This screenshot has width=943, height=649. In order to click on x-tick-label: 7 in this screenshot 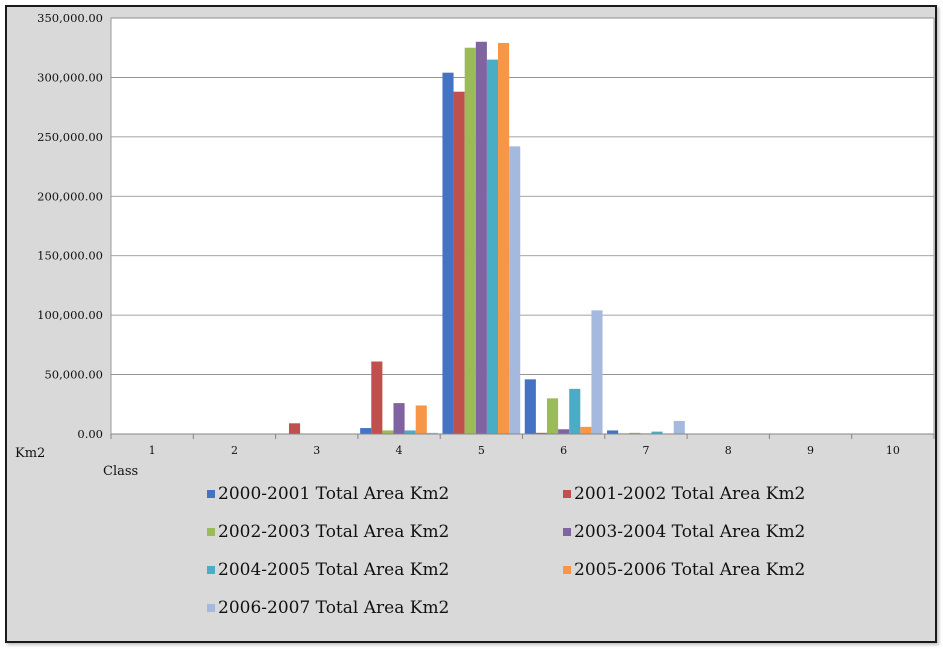, I will do `click(645, 450)`.